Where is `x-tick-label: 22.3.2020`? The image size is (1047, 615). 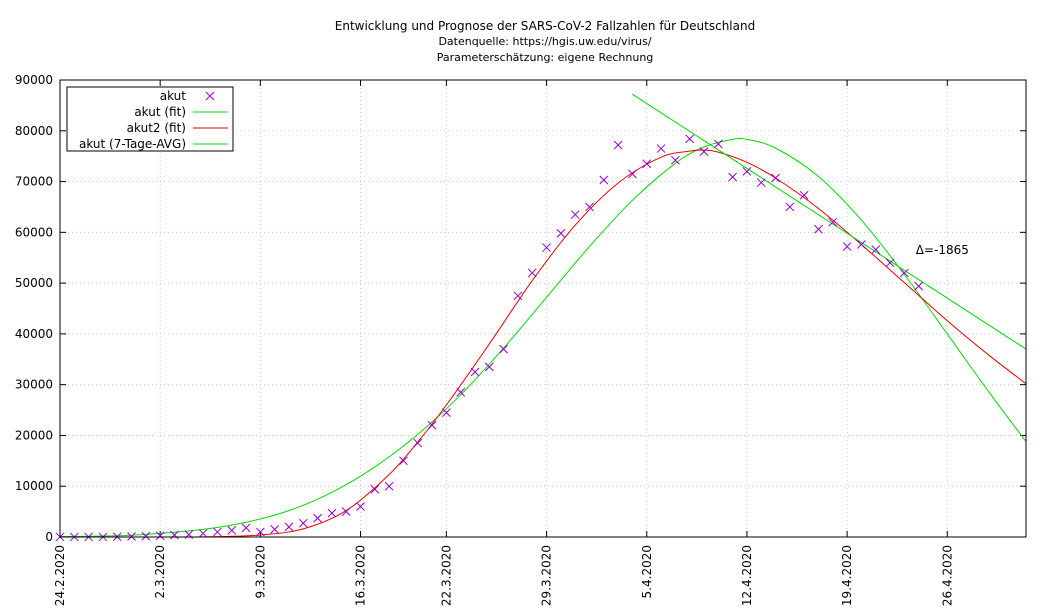 x-tick-label: 22.3.2020 is located at coordinates (446, 575).